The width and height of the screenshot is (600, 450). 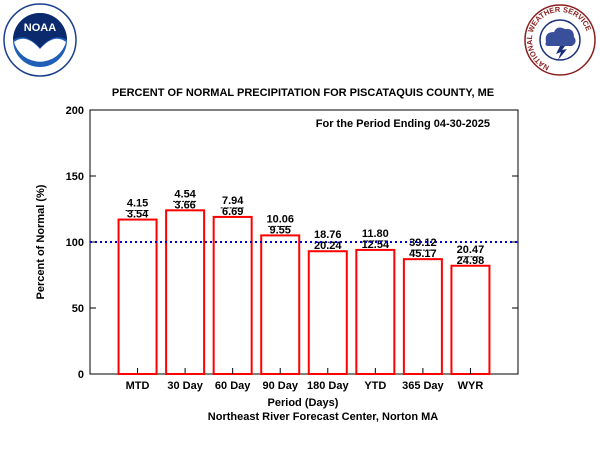 I want to click on observed-value-label: 7.94, so click(x=233, y=201).